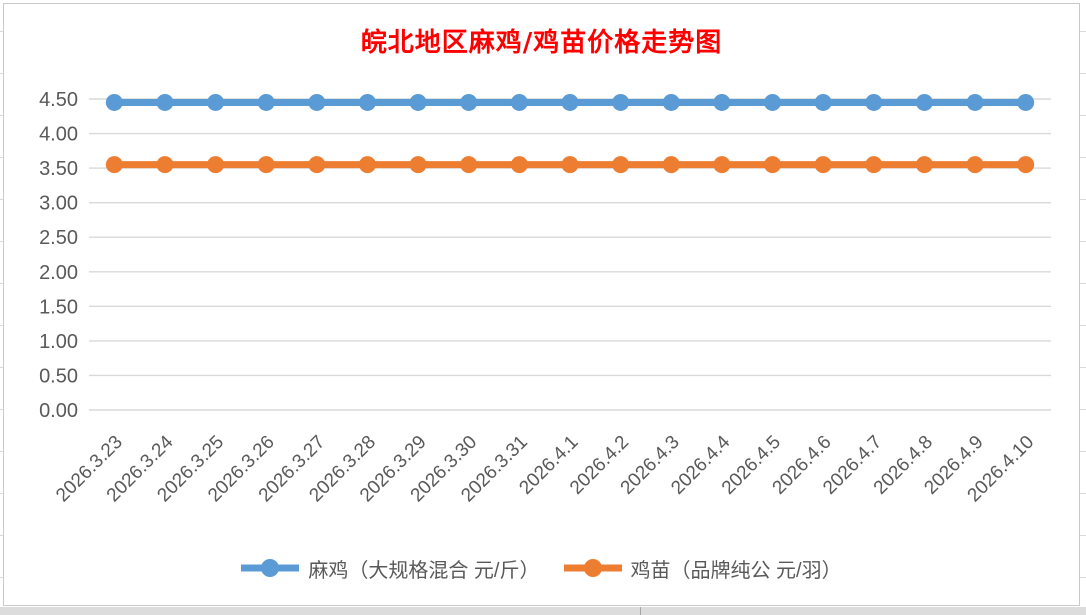 The width and height of the screenshot is (1086, 615). Describe the element at coordinates (58, 135) in the screenshot. I see `y-axis-tick-label: 4.00` at that location.